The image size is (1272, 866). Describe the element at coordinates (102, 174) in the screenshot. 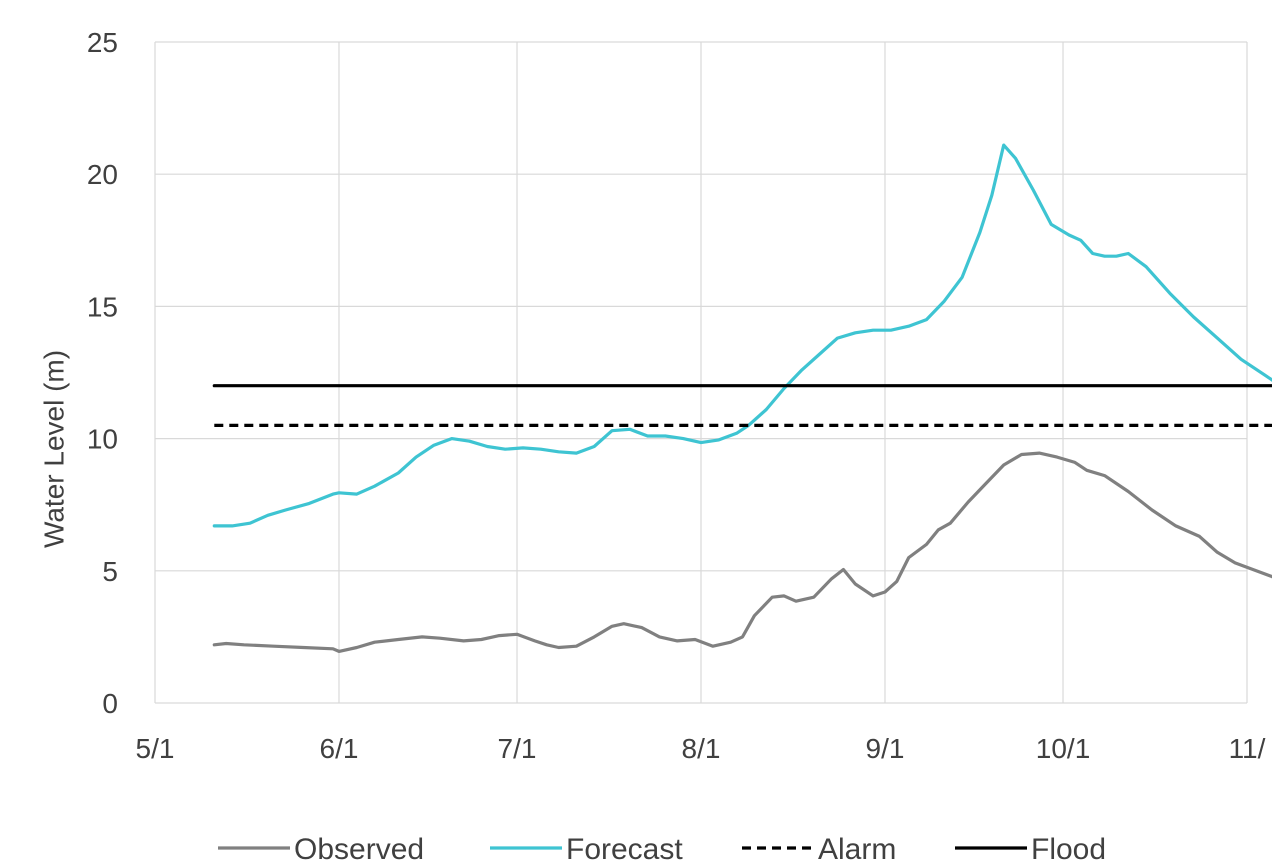

I see `y-tick-label: 20` at that location.